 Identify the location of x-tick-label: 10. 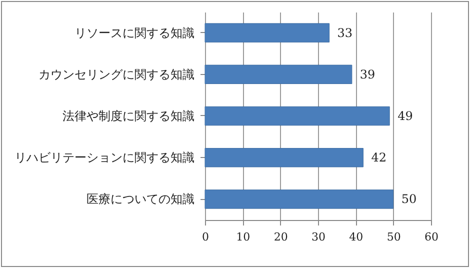
(243, 237).